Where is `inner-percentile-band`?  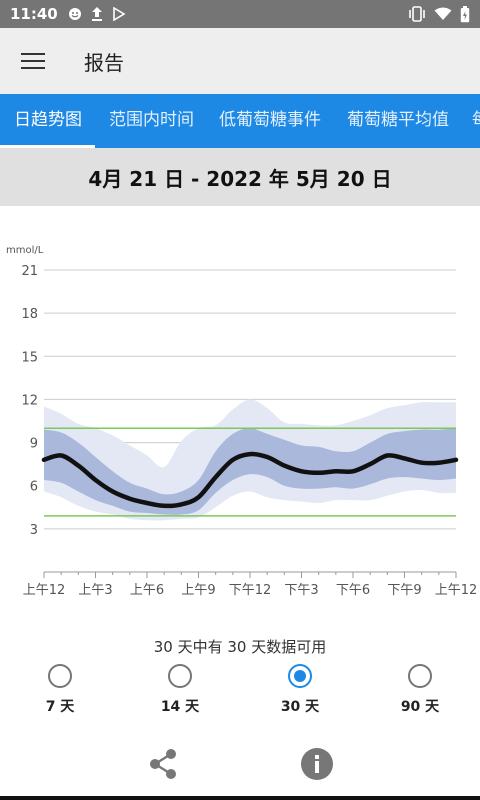 inner-percentile-band is located at coordinates (250, 471).